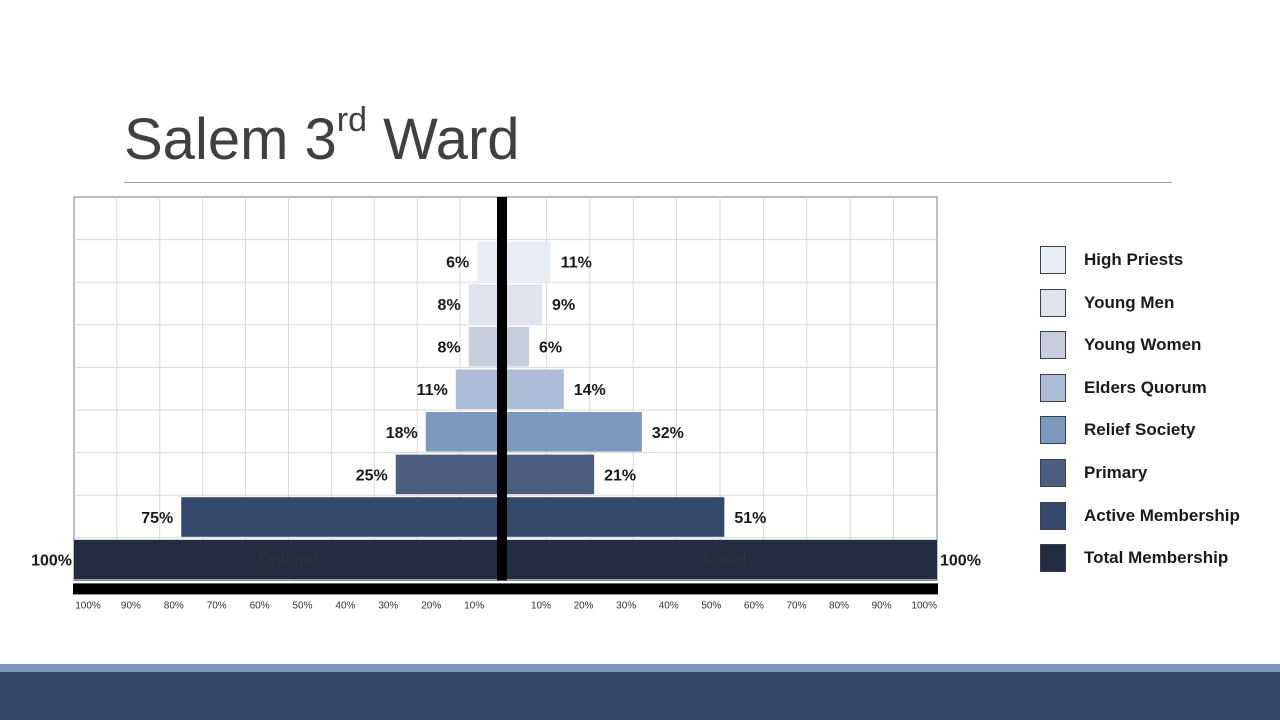 Image resolution: width=1280 pixels, height=720 pixels. What do you see at coordinates (882, 605) in the screenshot?
I see `tick-label-right: 90%` at bounding box center [882, 605].